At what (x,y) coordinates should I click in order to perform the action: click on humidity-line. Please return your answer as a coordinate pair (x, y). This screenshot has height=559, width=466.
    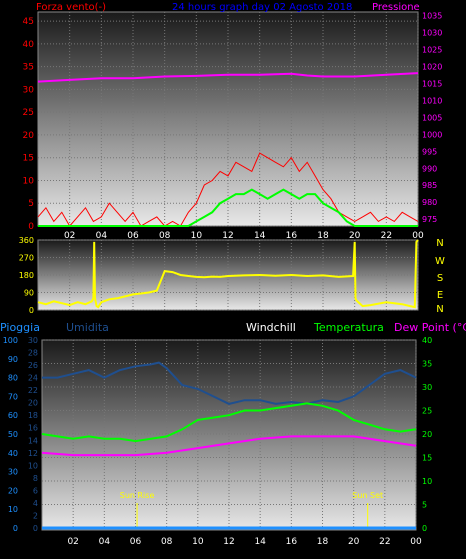
    Looking at the image, I should click on (229, 383).